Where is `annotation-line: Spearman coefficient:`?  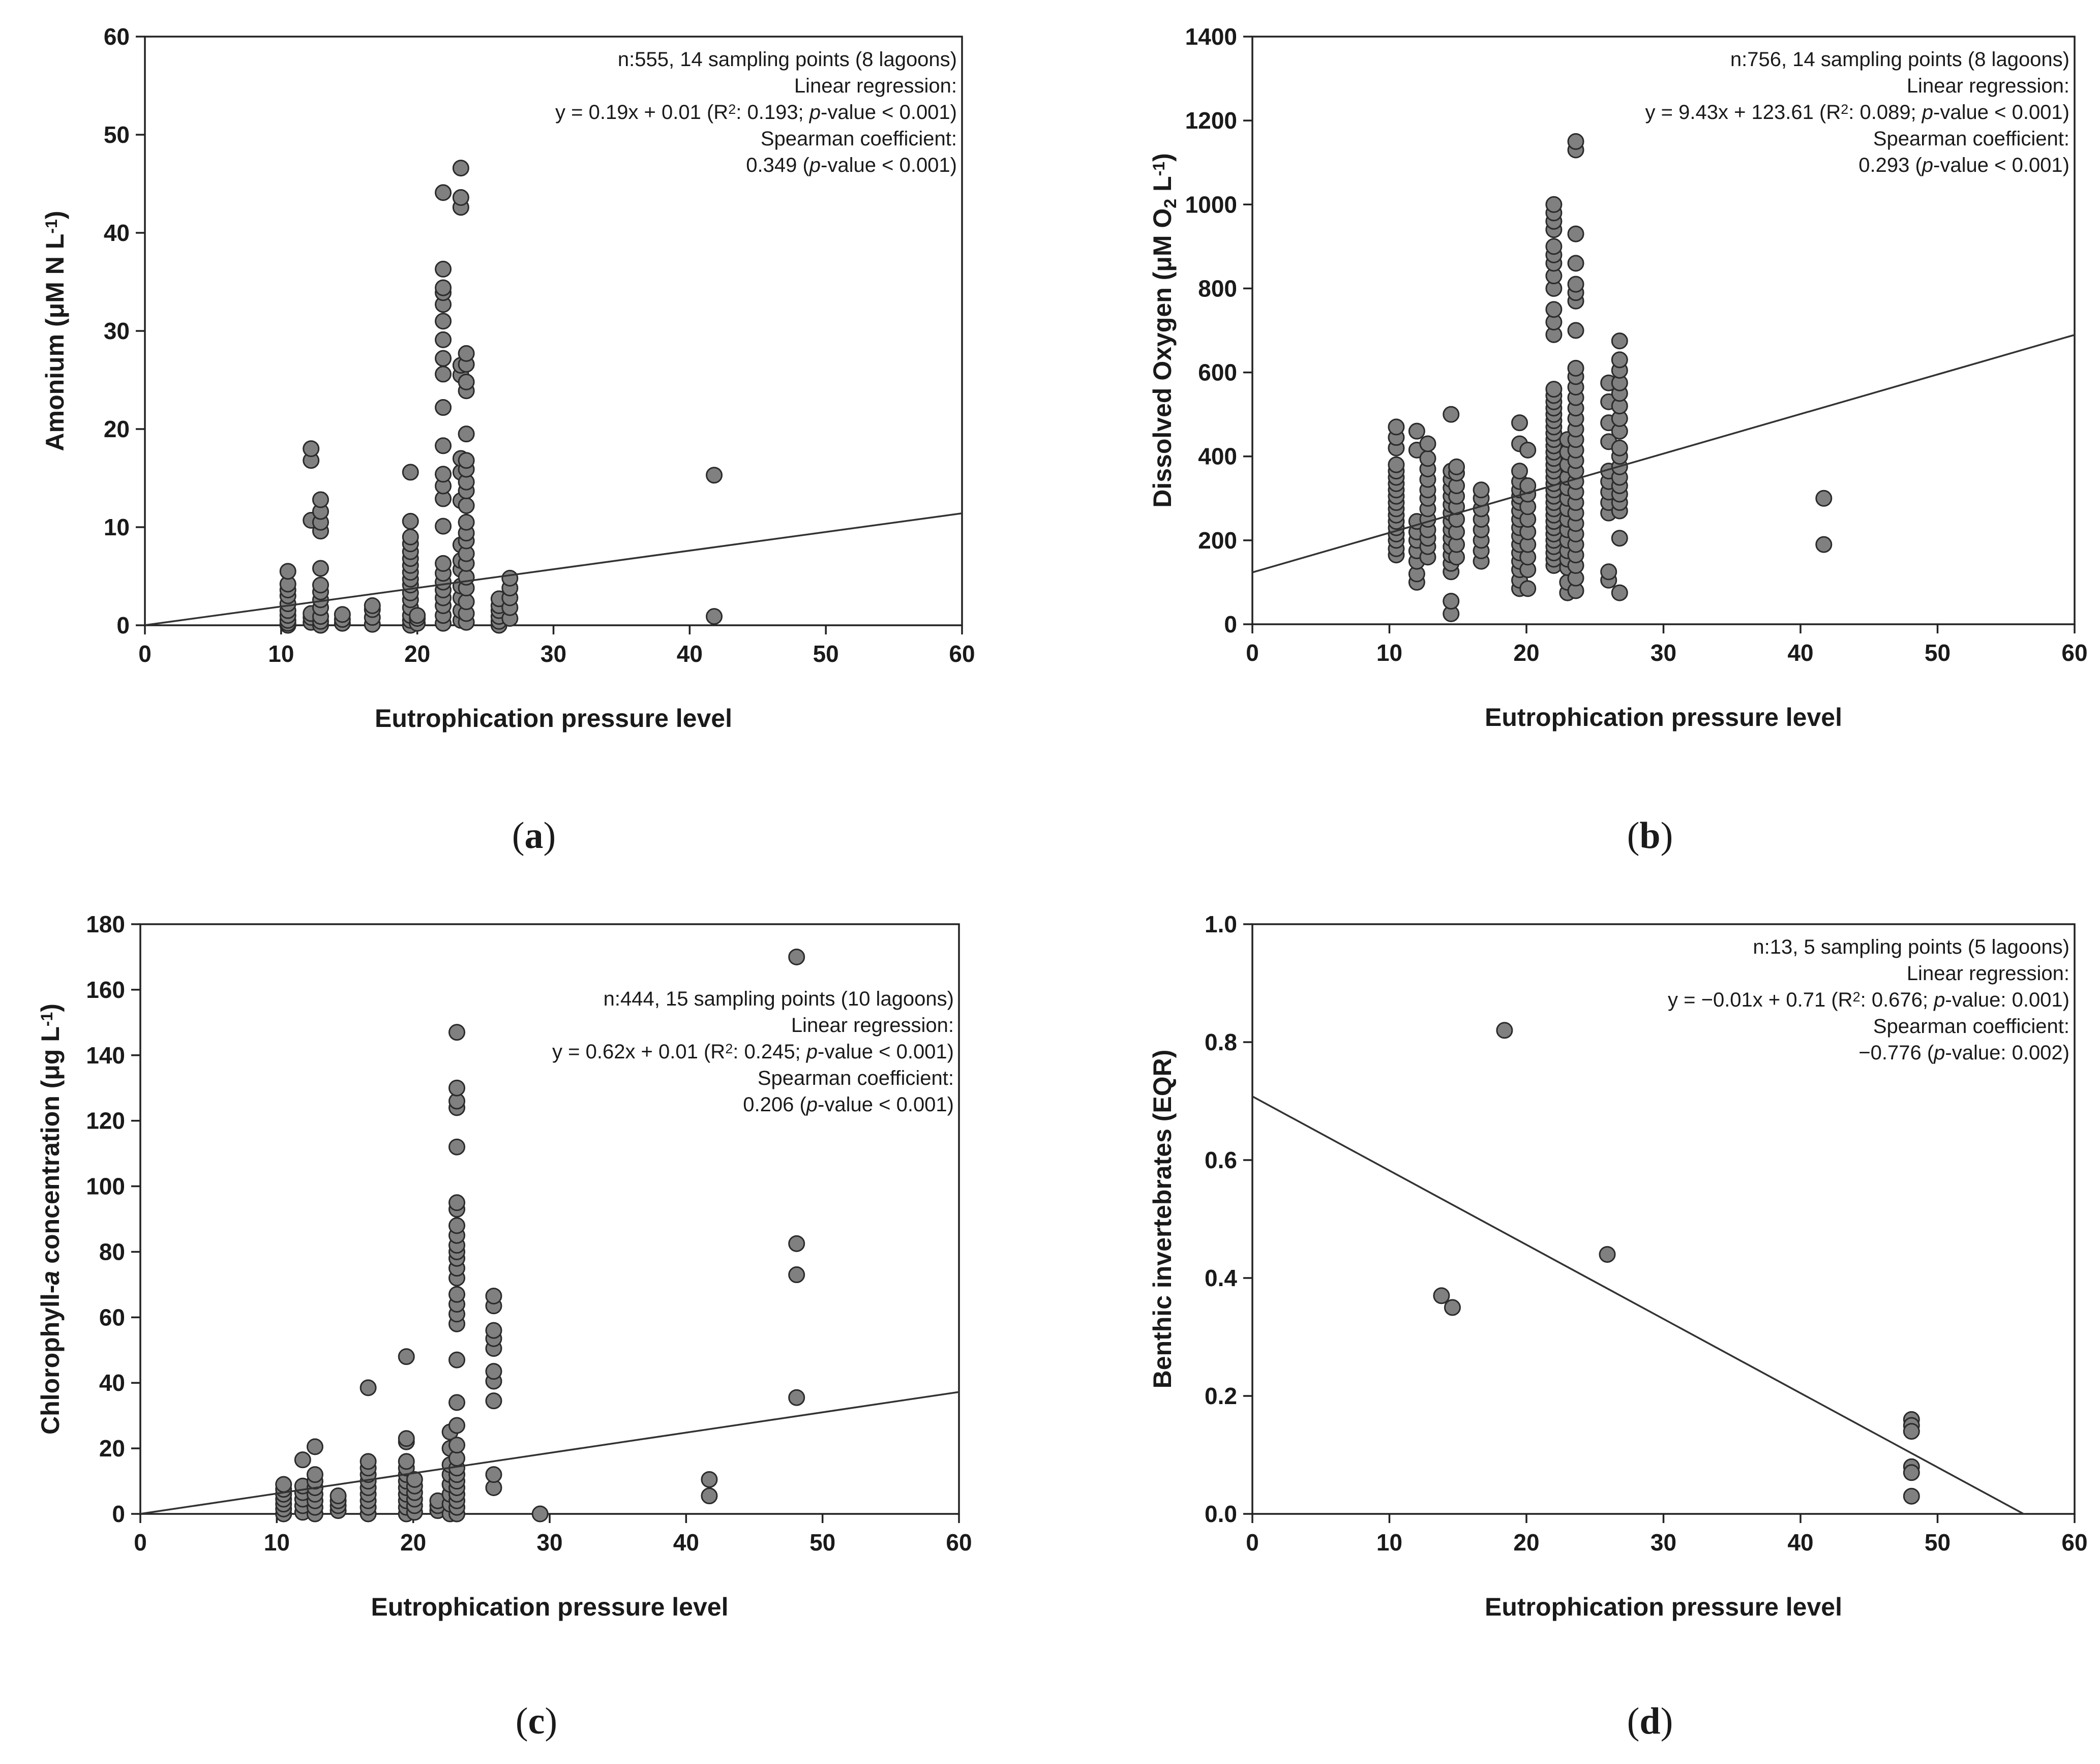
annotation-line: Spearman coefficient: is located at coordinates (859, 139).